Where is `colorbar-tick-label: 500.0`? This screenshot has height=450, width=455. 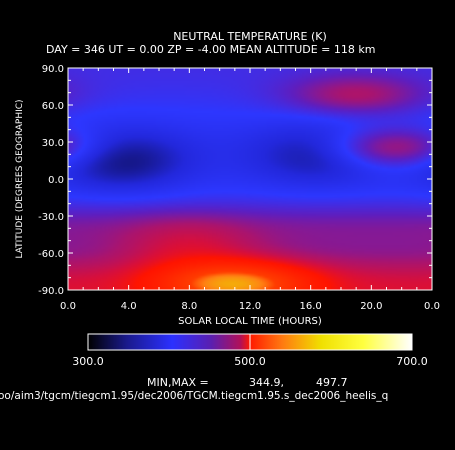 colorbar-tick-label: 500.0 is located at coordinates (250, 361).